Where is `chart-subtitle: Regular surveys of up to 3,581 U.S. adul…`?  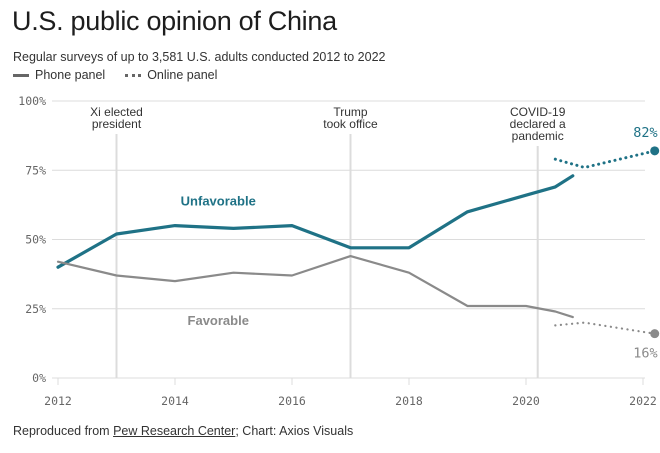
chart-subtitle: Regular surveys of up to 3,581 U.S. adul… is located at coordinates (199, 57).